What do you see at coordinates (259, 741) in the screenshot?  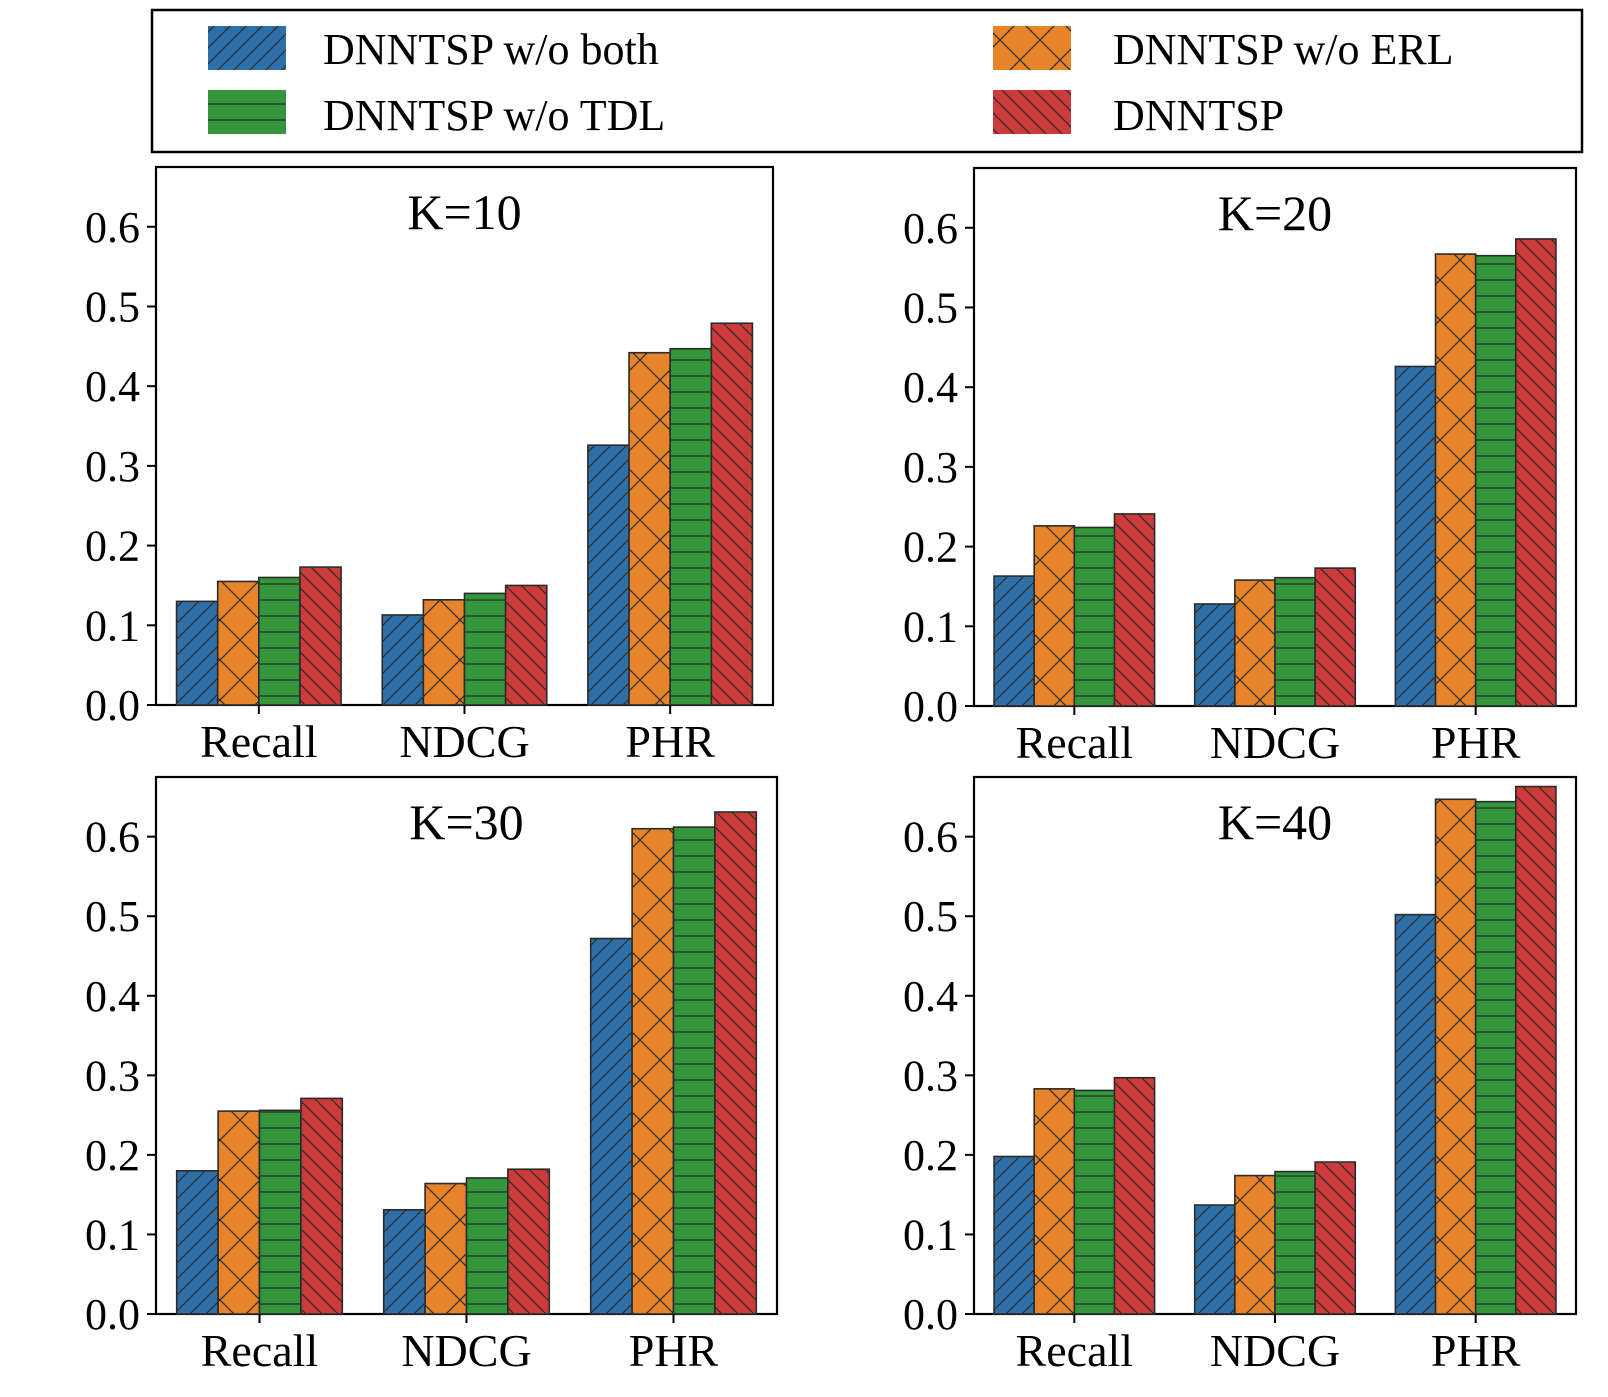 I see `x-tick-label: Recall` at bounding box center [259, 741].